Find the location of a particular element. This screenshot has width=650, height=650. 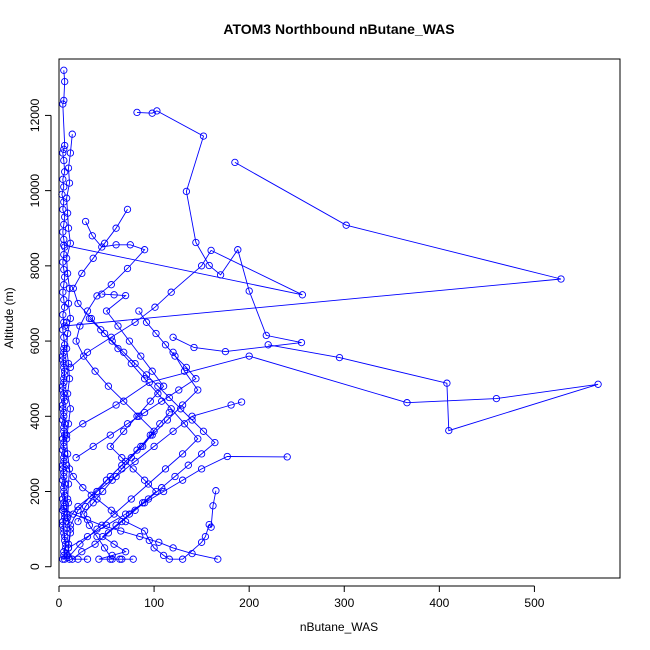

x-axis-label: nButane_WAS is located at coordinates (339, 627).